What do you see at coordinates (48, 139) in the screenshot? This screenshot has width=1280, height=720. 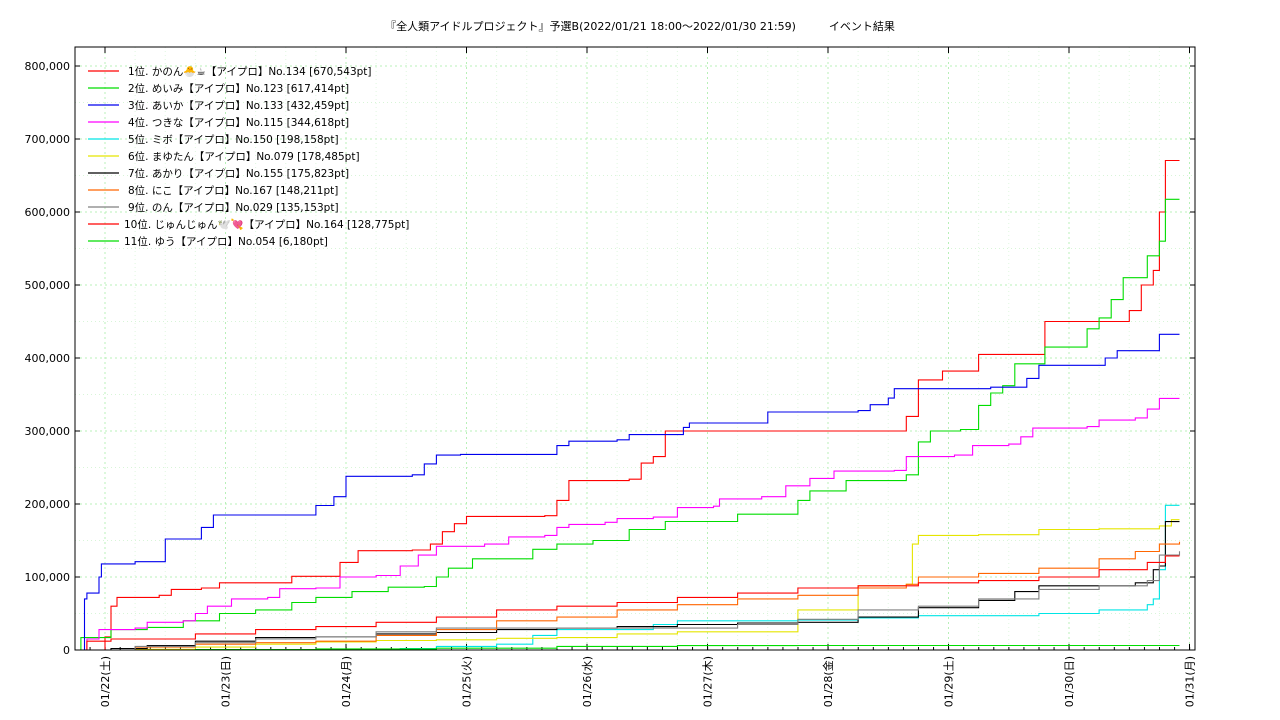 I see `y-tick-label: 700,000` at bounding box center [48, 139].